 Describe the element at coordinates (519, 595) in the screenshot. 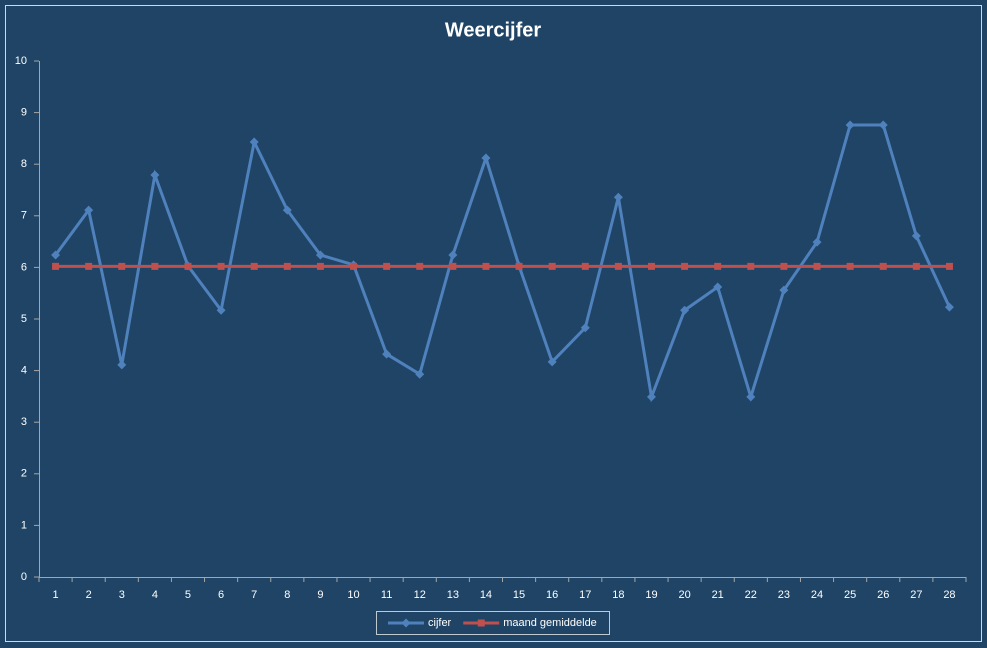

I see `x-tick-label: 15` at that location.